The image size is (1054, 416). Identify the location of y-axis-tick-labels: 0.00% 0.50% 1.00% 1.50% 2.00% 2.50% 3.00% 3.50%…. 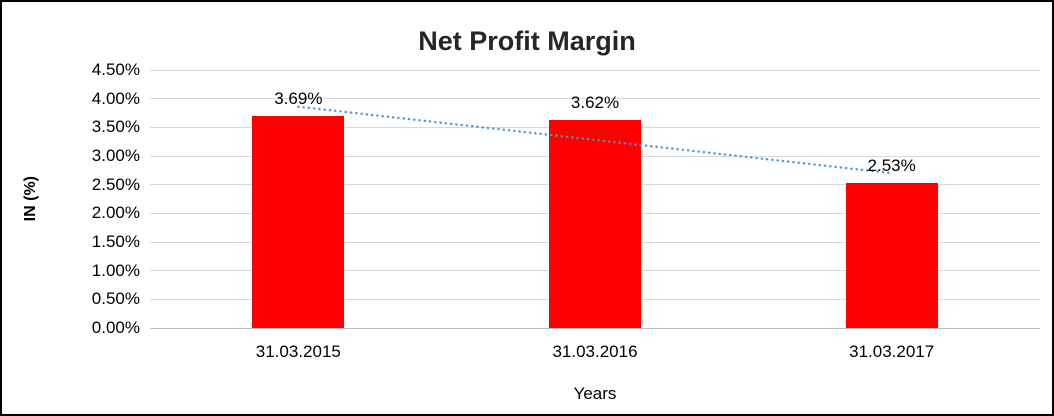
(71, 198).